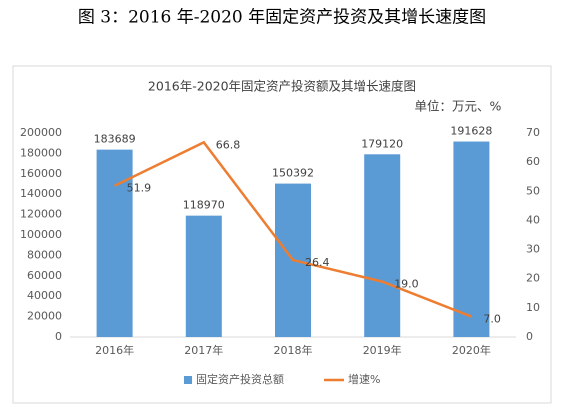 Image resolution: width=564 pixels, height=409 pixels. Describe the element at coordinates (317, 262) in the screenshot. I see `line-value-label: 26.4` at that location.